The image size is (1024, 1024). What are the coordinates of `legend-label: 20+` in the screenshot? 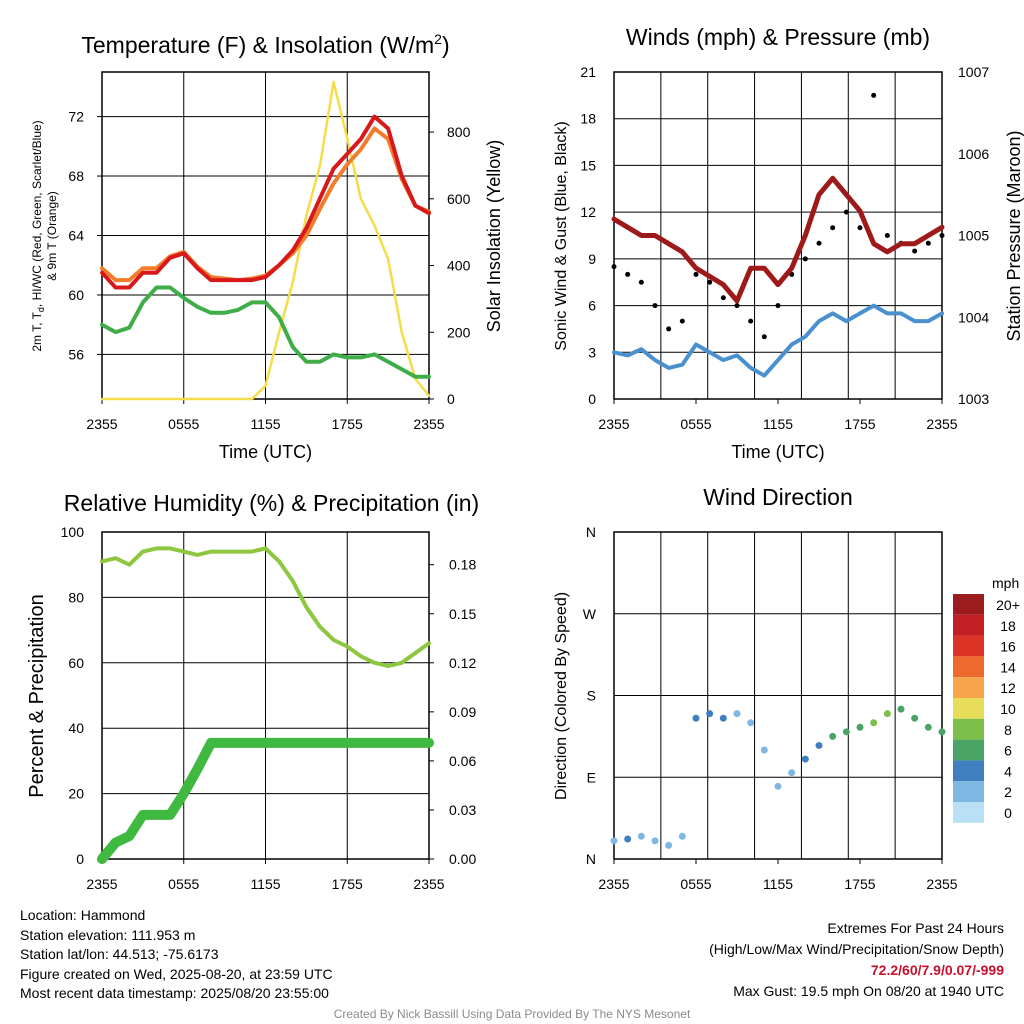 It's located at (1008, 605).